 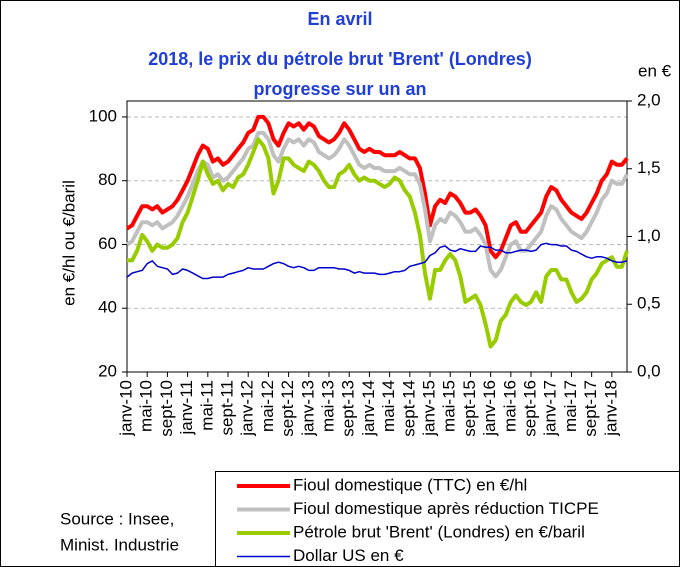 I want to click on source: Minist. Industrie, so click(x=119, y=544).